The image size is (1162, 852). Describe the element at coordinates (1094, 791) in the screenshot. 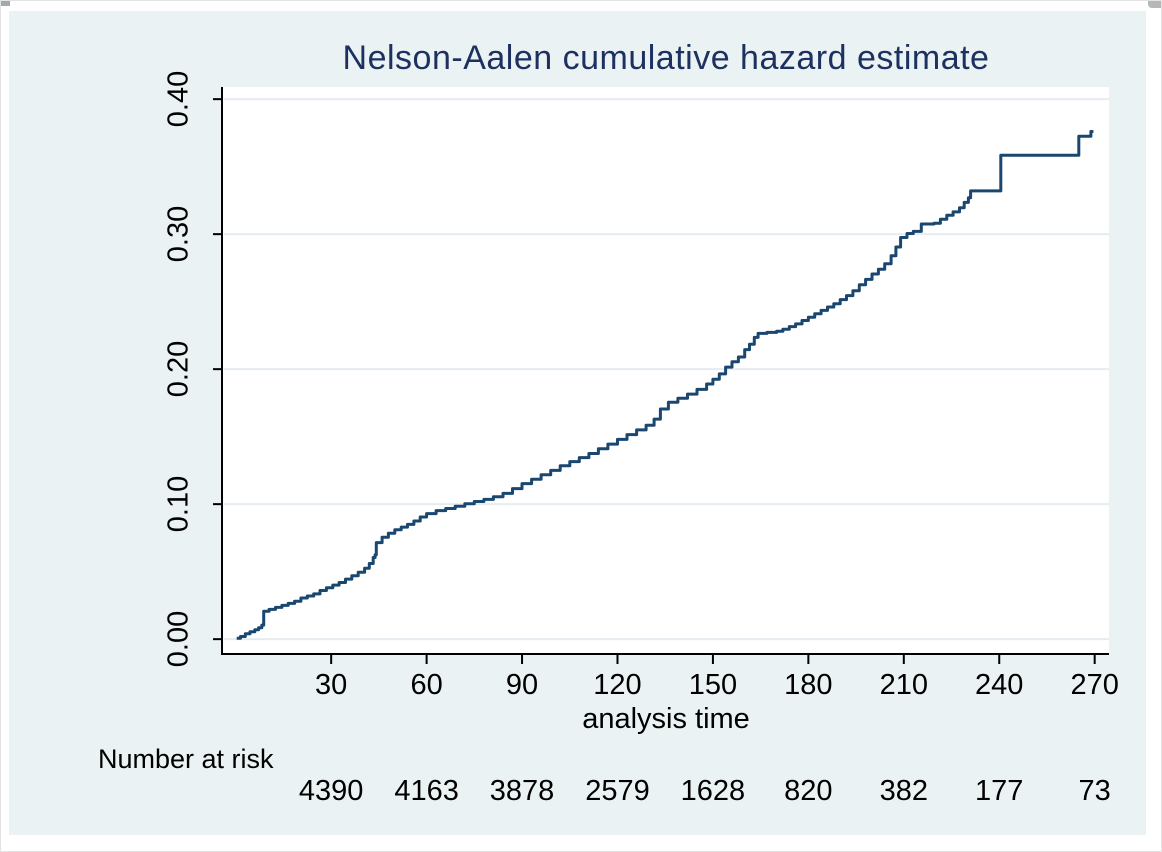

I see `risk-count: 73` at that location.